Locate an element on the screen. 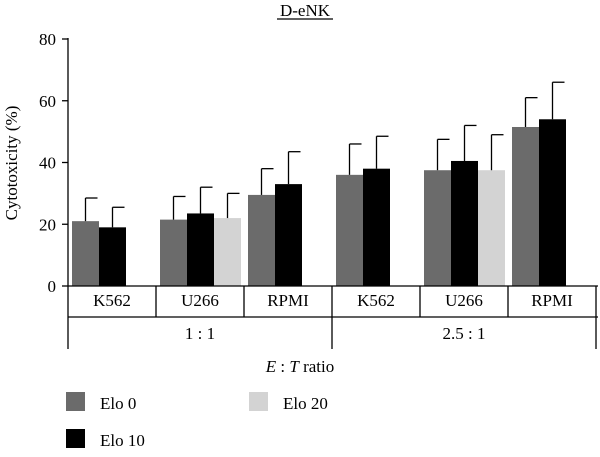 The image size is (600, 457). legend-label: Elo 10 is located at coordinates (122, 440).